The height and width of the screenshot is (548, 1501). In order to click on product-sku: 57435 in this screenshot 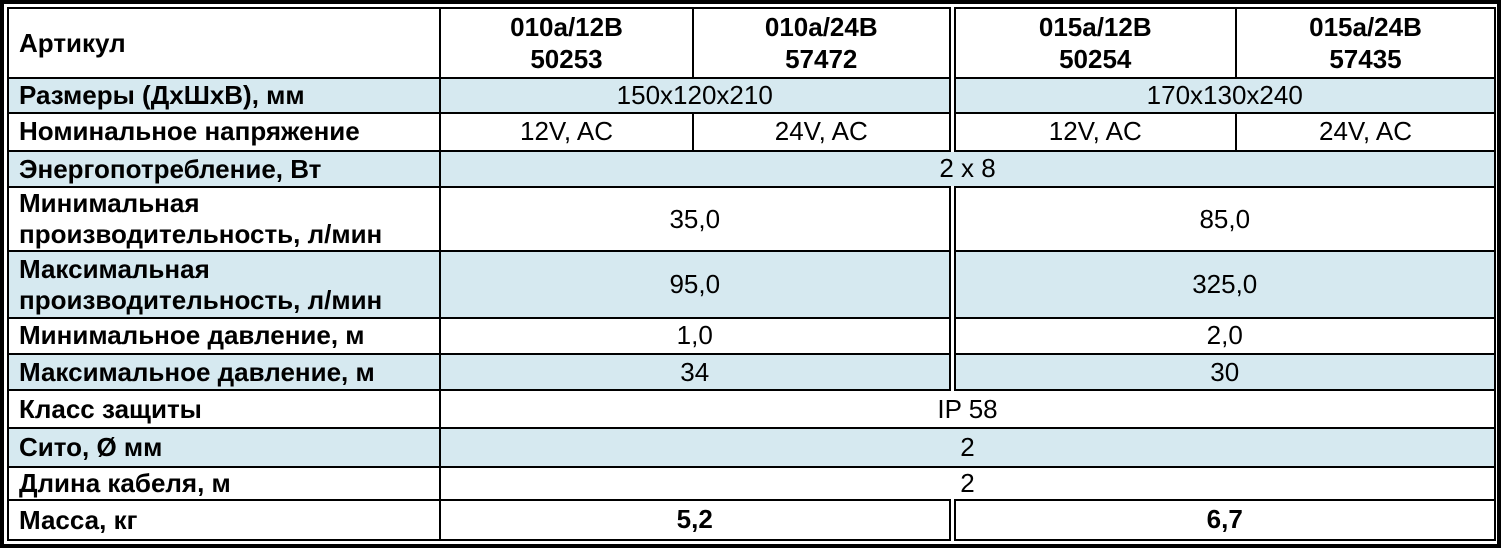, I will do `click(1365, 59)`.